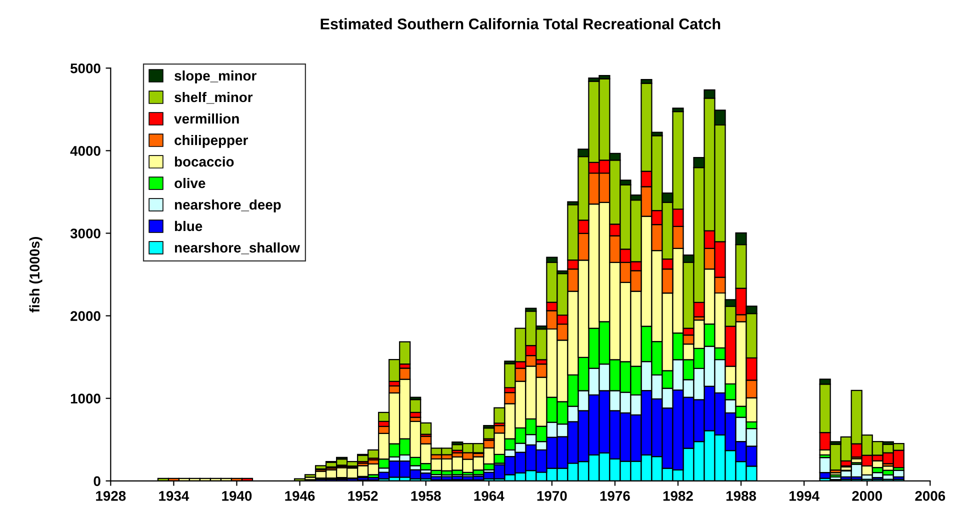 Image resolution: width=954 pixels, height=516 pixels. Describe the element at coordinates (190, 183) in the screenshot. I see `legend-label: olive` at that location.